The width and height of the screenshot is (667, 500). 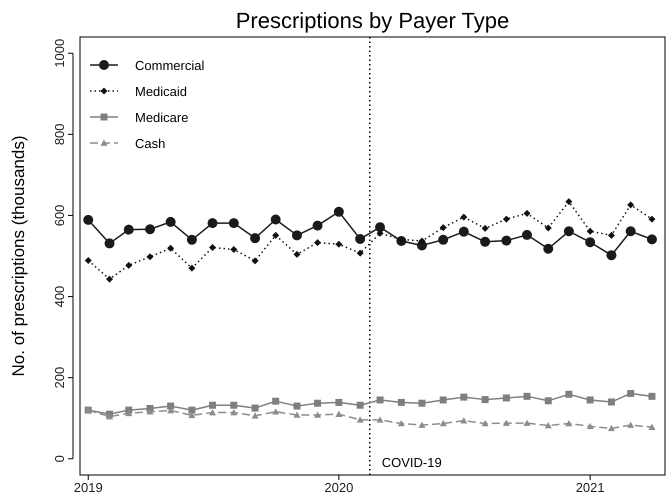 What do you see at coordinates (161, 91) in the screenshot?
I see `legend-label: Medicaid` at bounding box center [161, 91].